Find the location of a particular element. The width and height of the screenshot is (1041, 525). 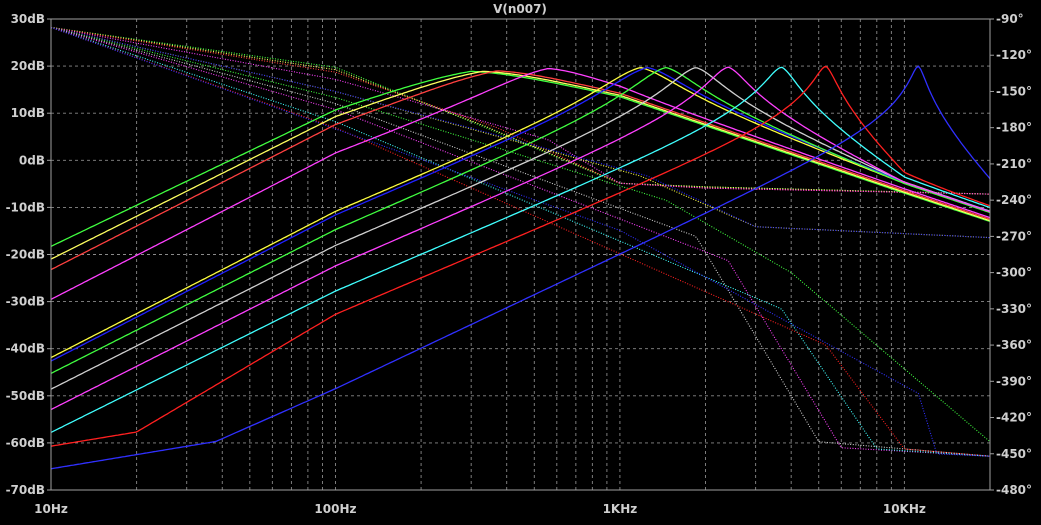

y-right-tick-label: -420° is located at coordinates (1014, 418).